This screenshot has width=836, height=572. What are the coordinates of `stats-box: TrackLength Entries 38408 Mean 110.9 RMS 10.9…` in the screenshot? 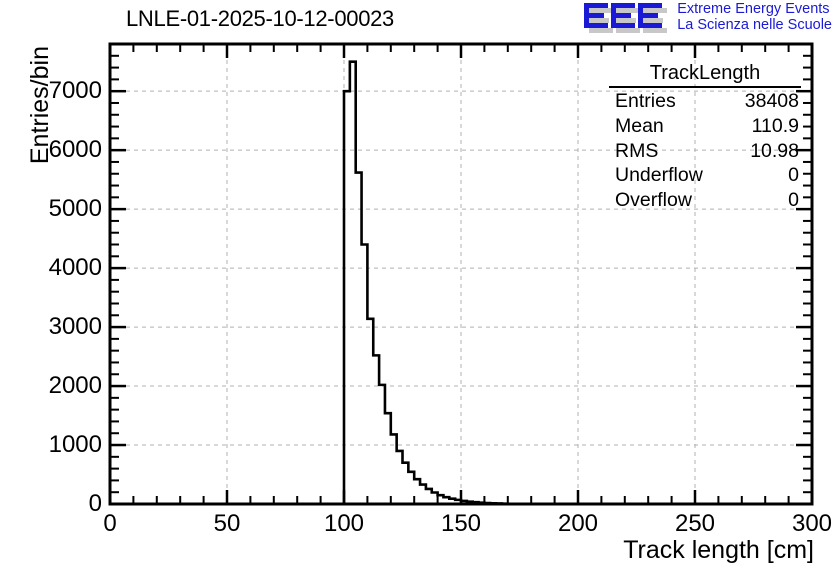 It's located at (705, 137).